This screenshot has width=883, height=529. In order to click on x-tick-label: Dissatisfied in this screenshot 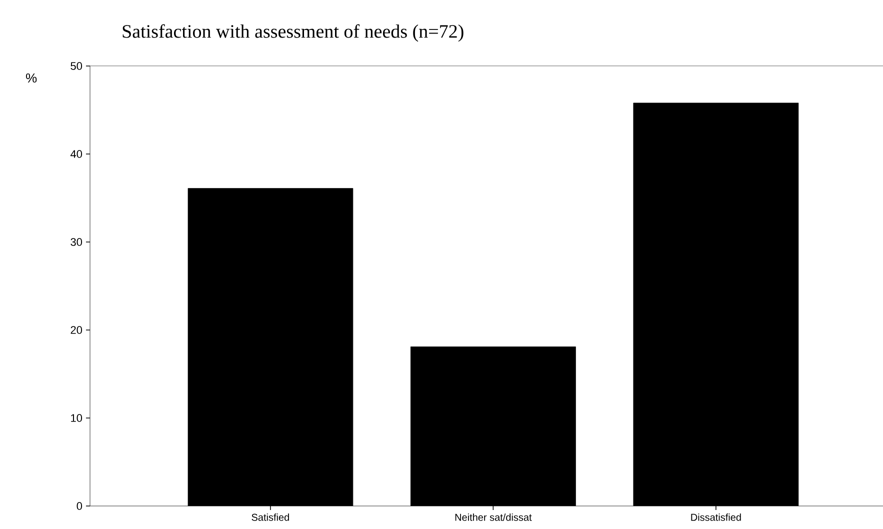, I will do `click(716, 517)`.